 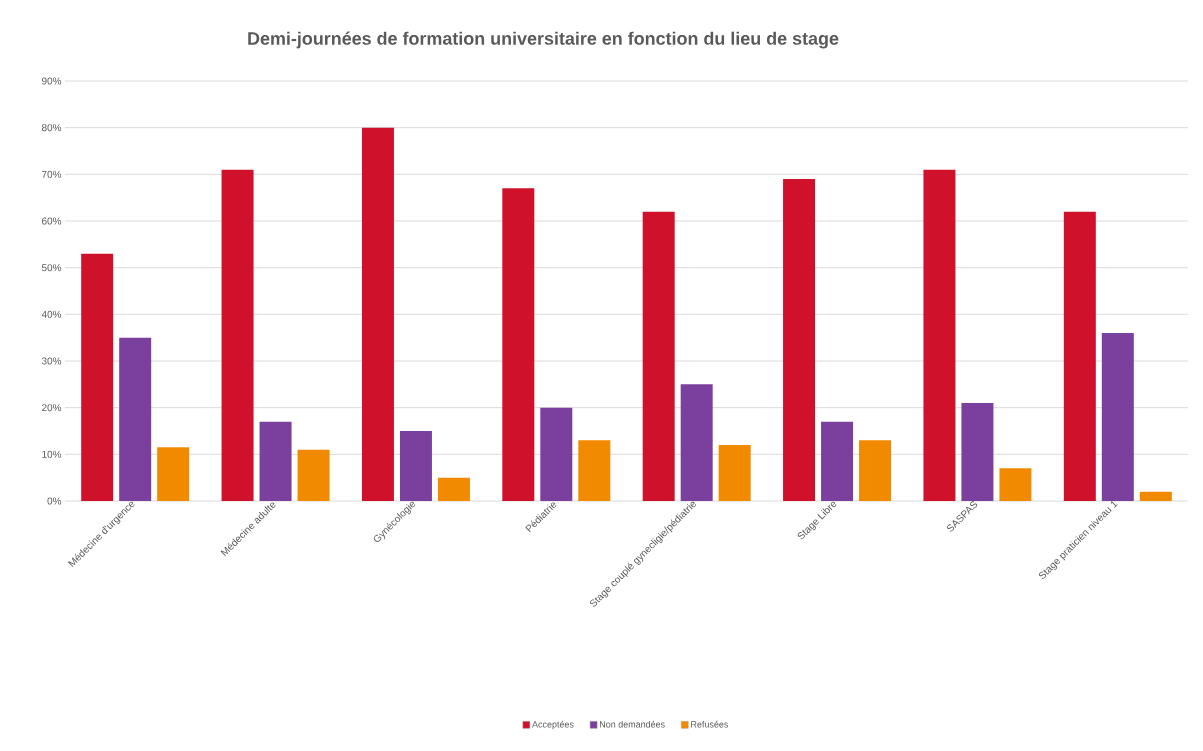 What do you see at coordinates (710, 724) in the screenshot?
I see `legend-label: Refusées` at bounding box center [710, 724].